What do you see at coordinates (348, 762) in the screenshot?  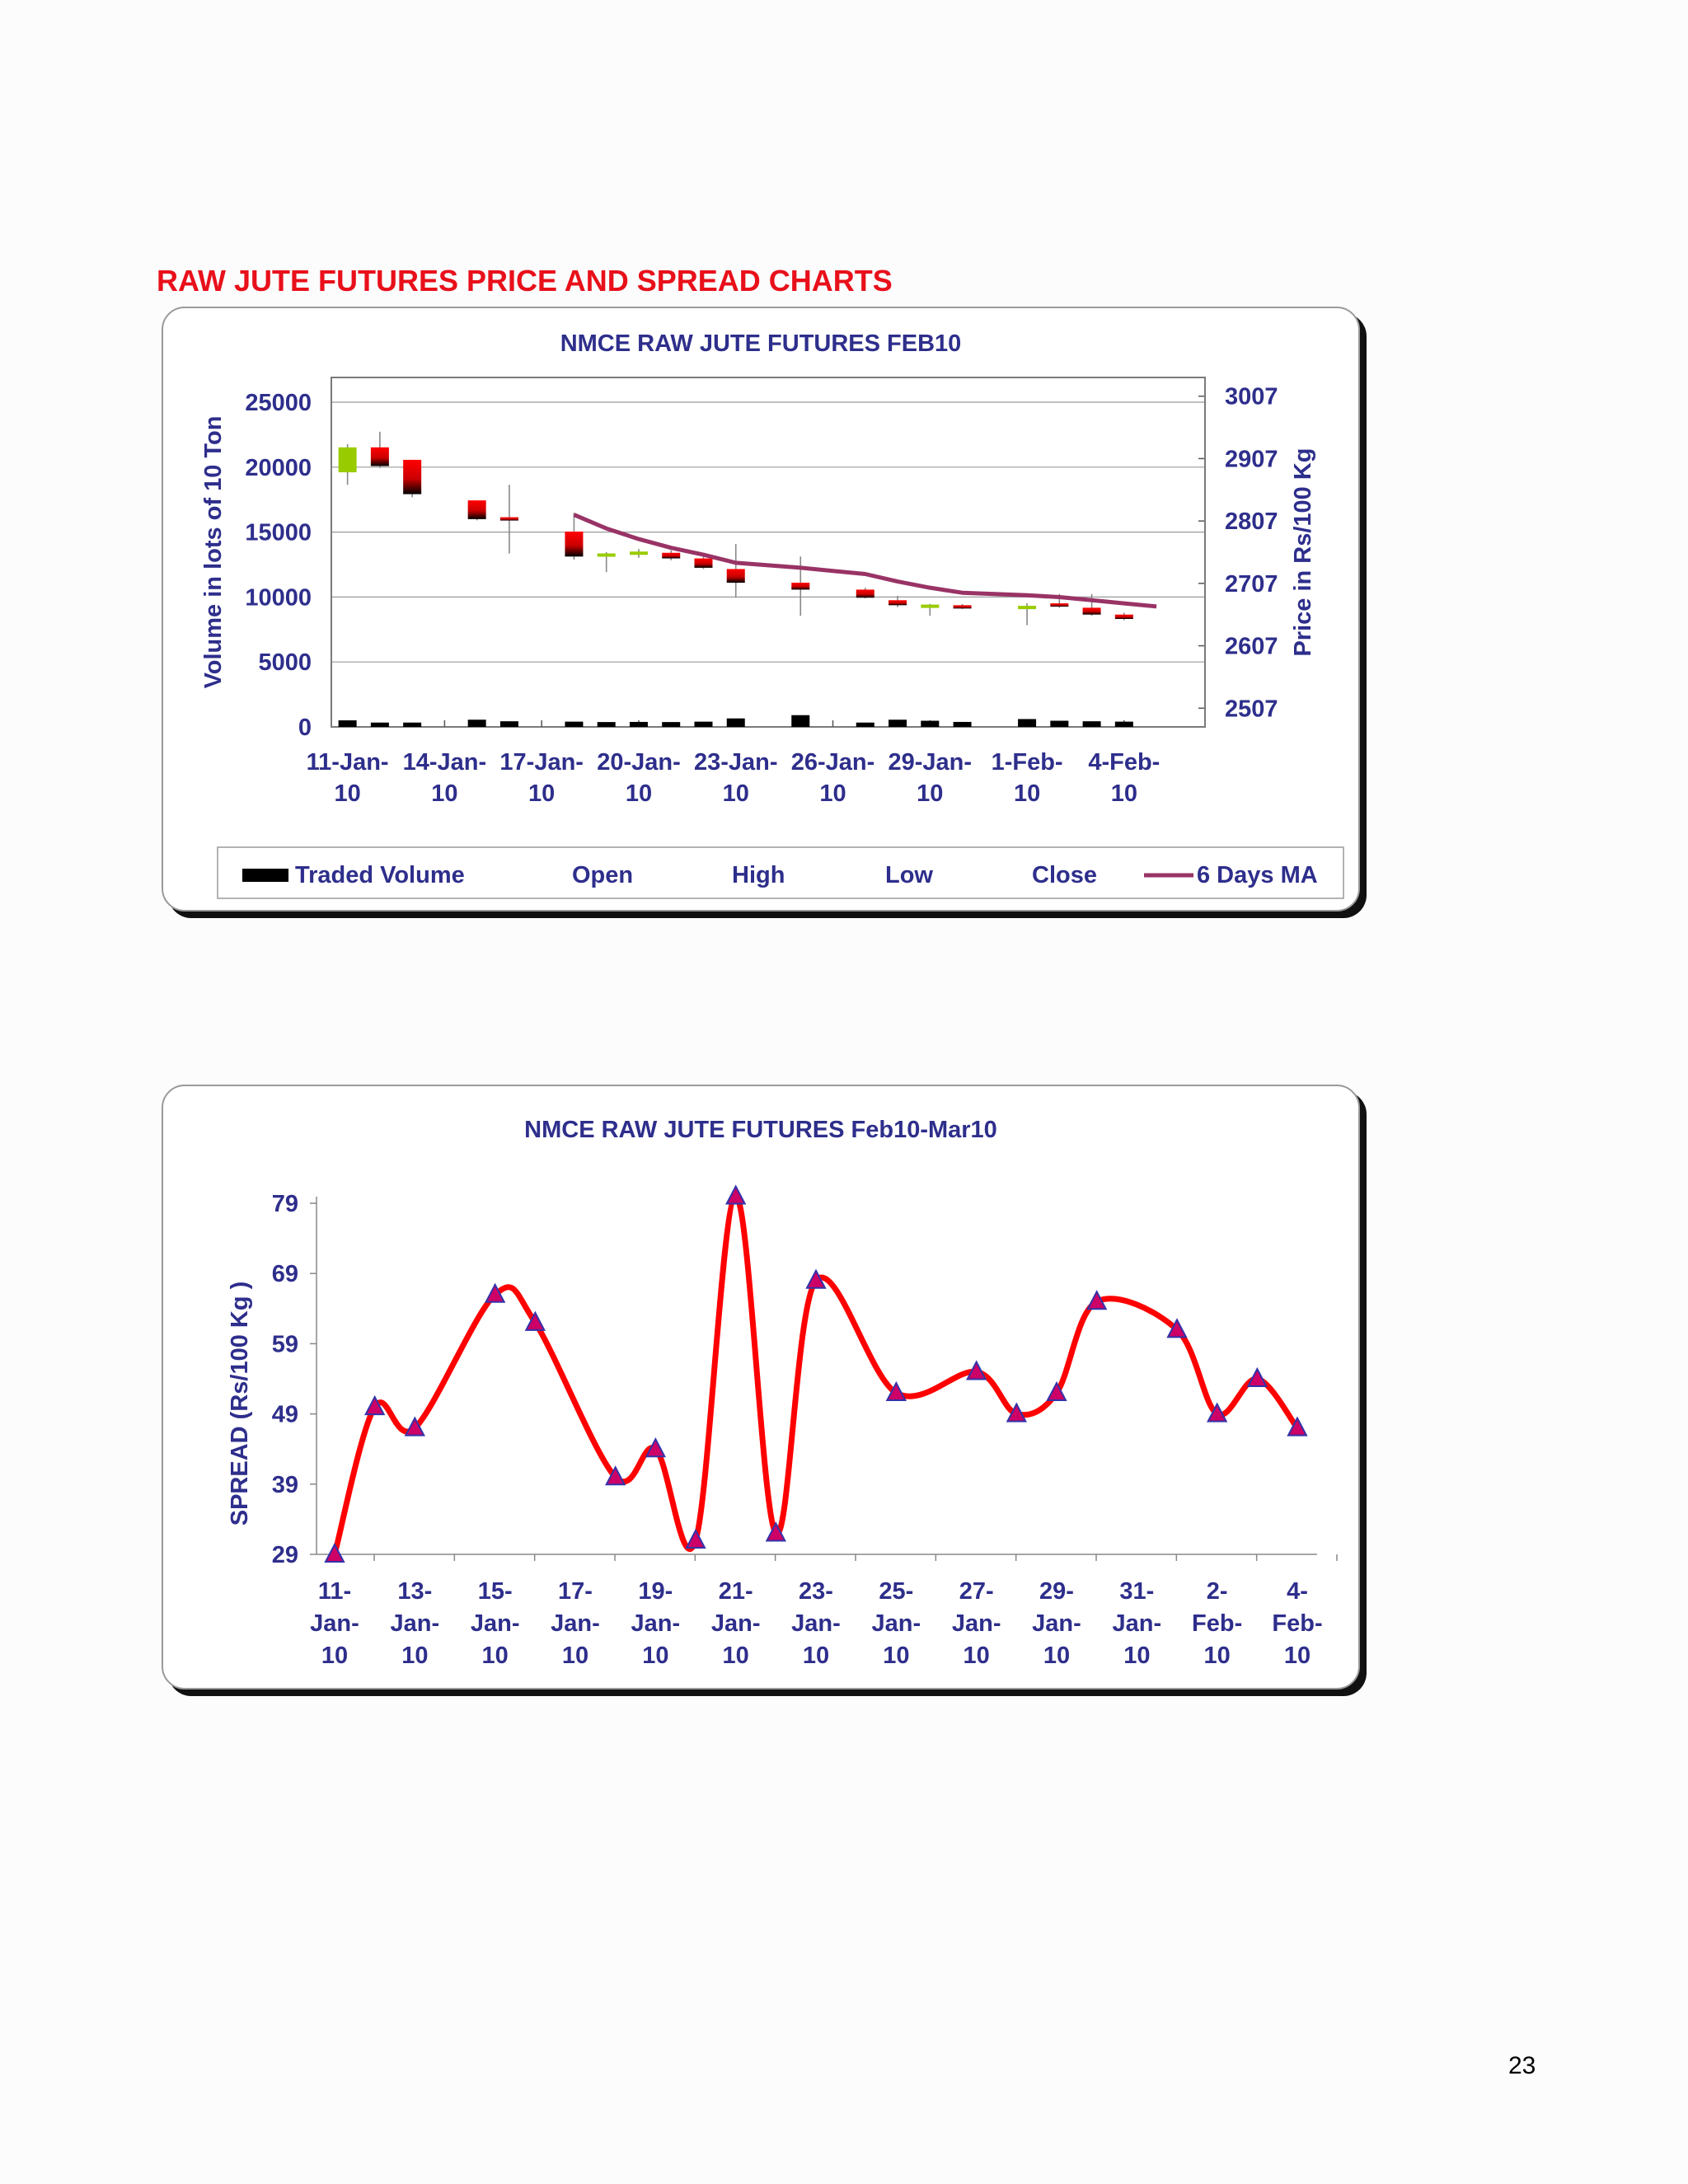 I see `x-tick-label: 11-Jan-` at bounding box center [348, 762].